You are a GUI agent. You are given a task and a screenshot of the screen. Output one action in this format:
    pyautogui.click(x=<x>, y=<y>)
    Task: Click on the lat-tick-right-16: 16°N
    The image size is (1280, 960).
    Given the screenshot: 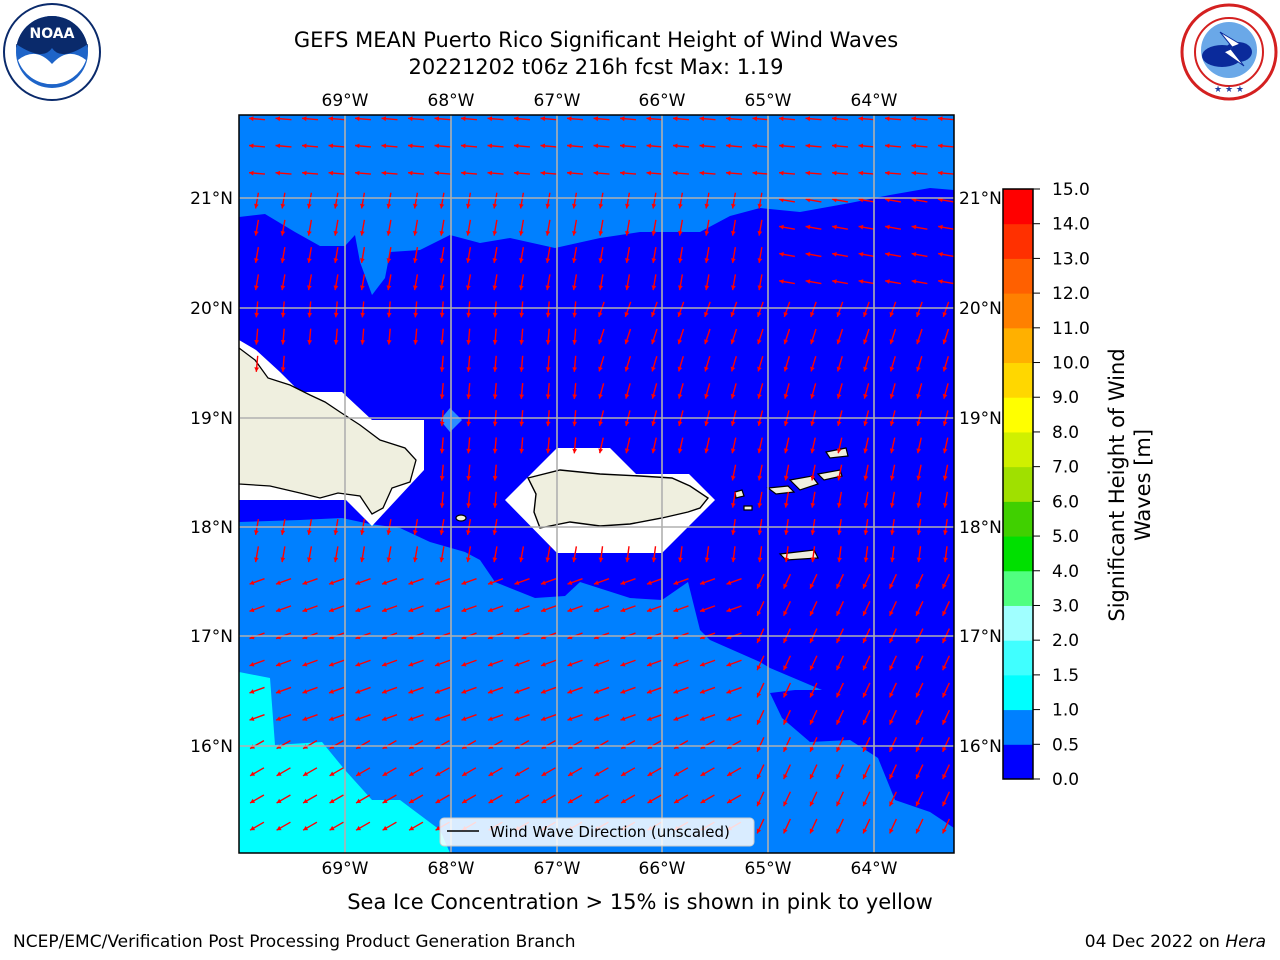 What is the action you would take?
    pyautogui.click(x=980, y=747)
    